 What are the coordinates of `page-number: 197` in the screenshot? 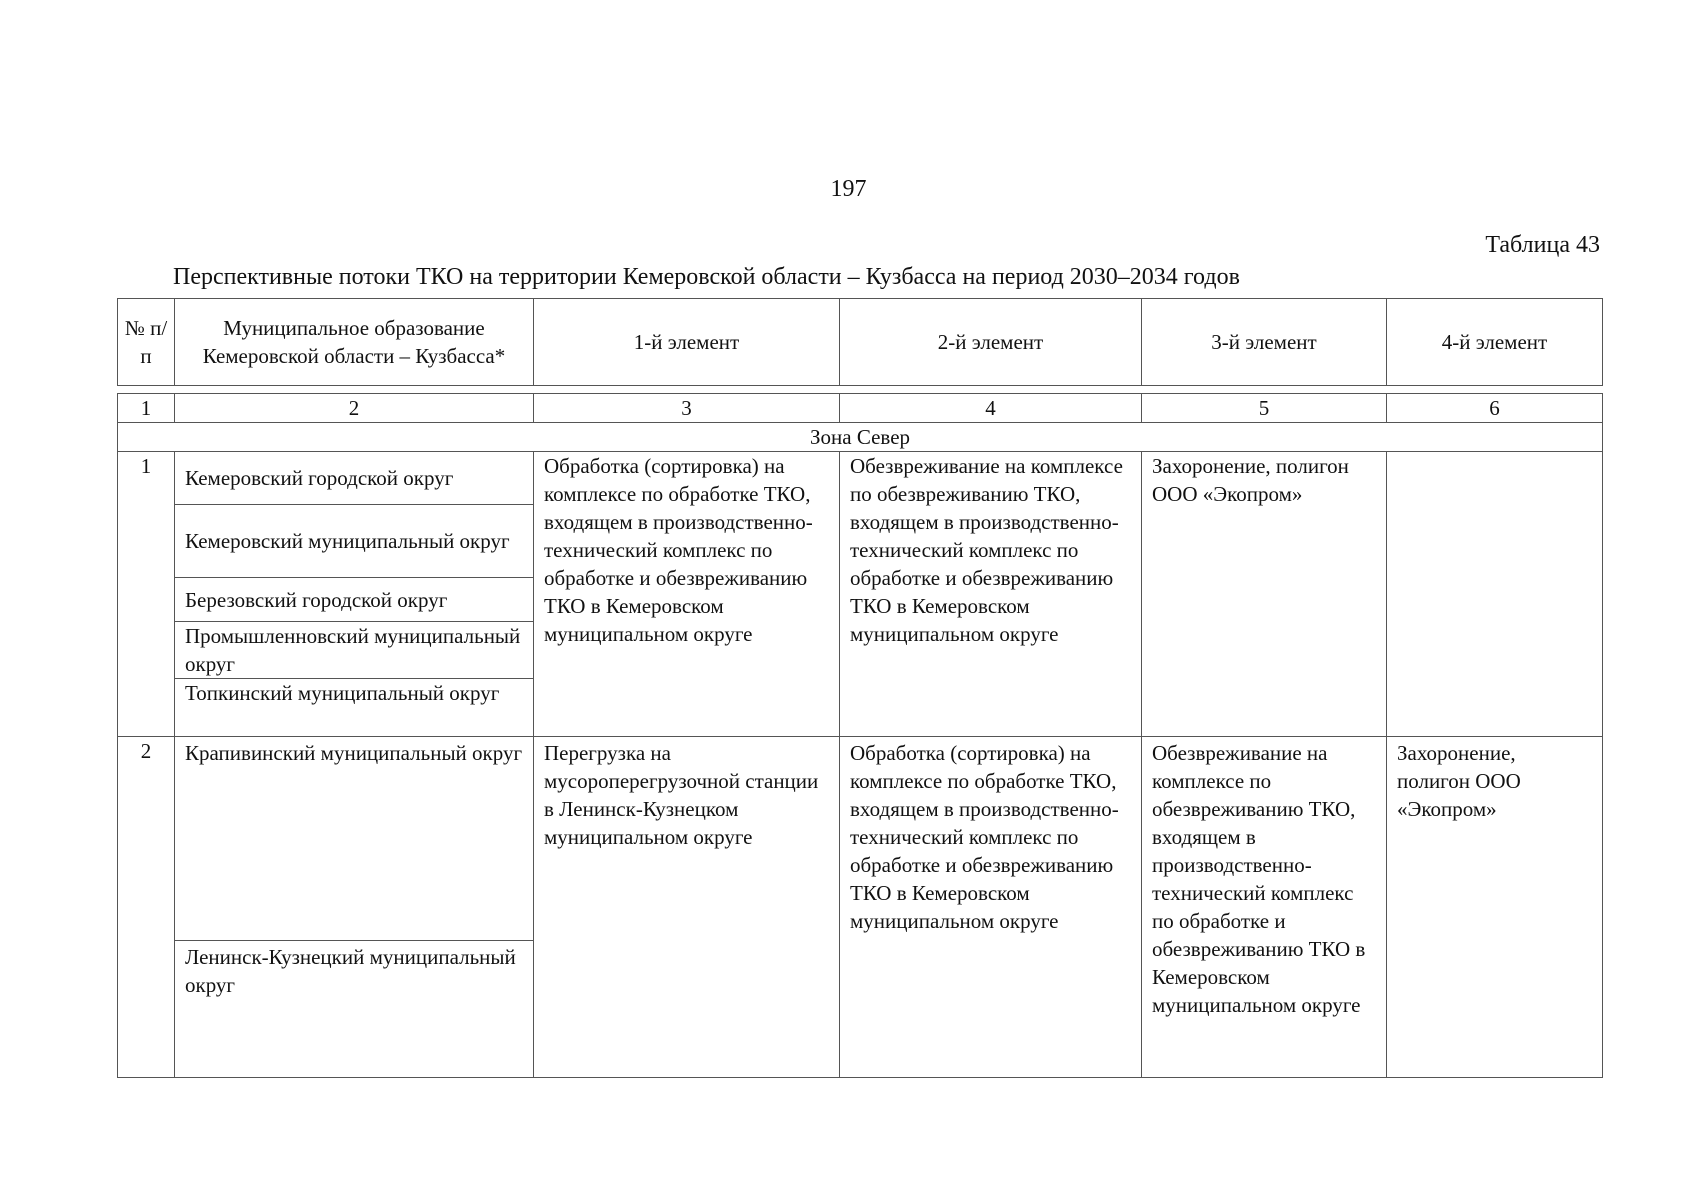 It's located at (848, 189).